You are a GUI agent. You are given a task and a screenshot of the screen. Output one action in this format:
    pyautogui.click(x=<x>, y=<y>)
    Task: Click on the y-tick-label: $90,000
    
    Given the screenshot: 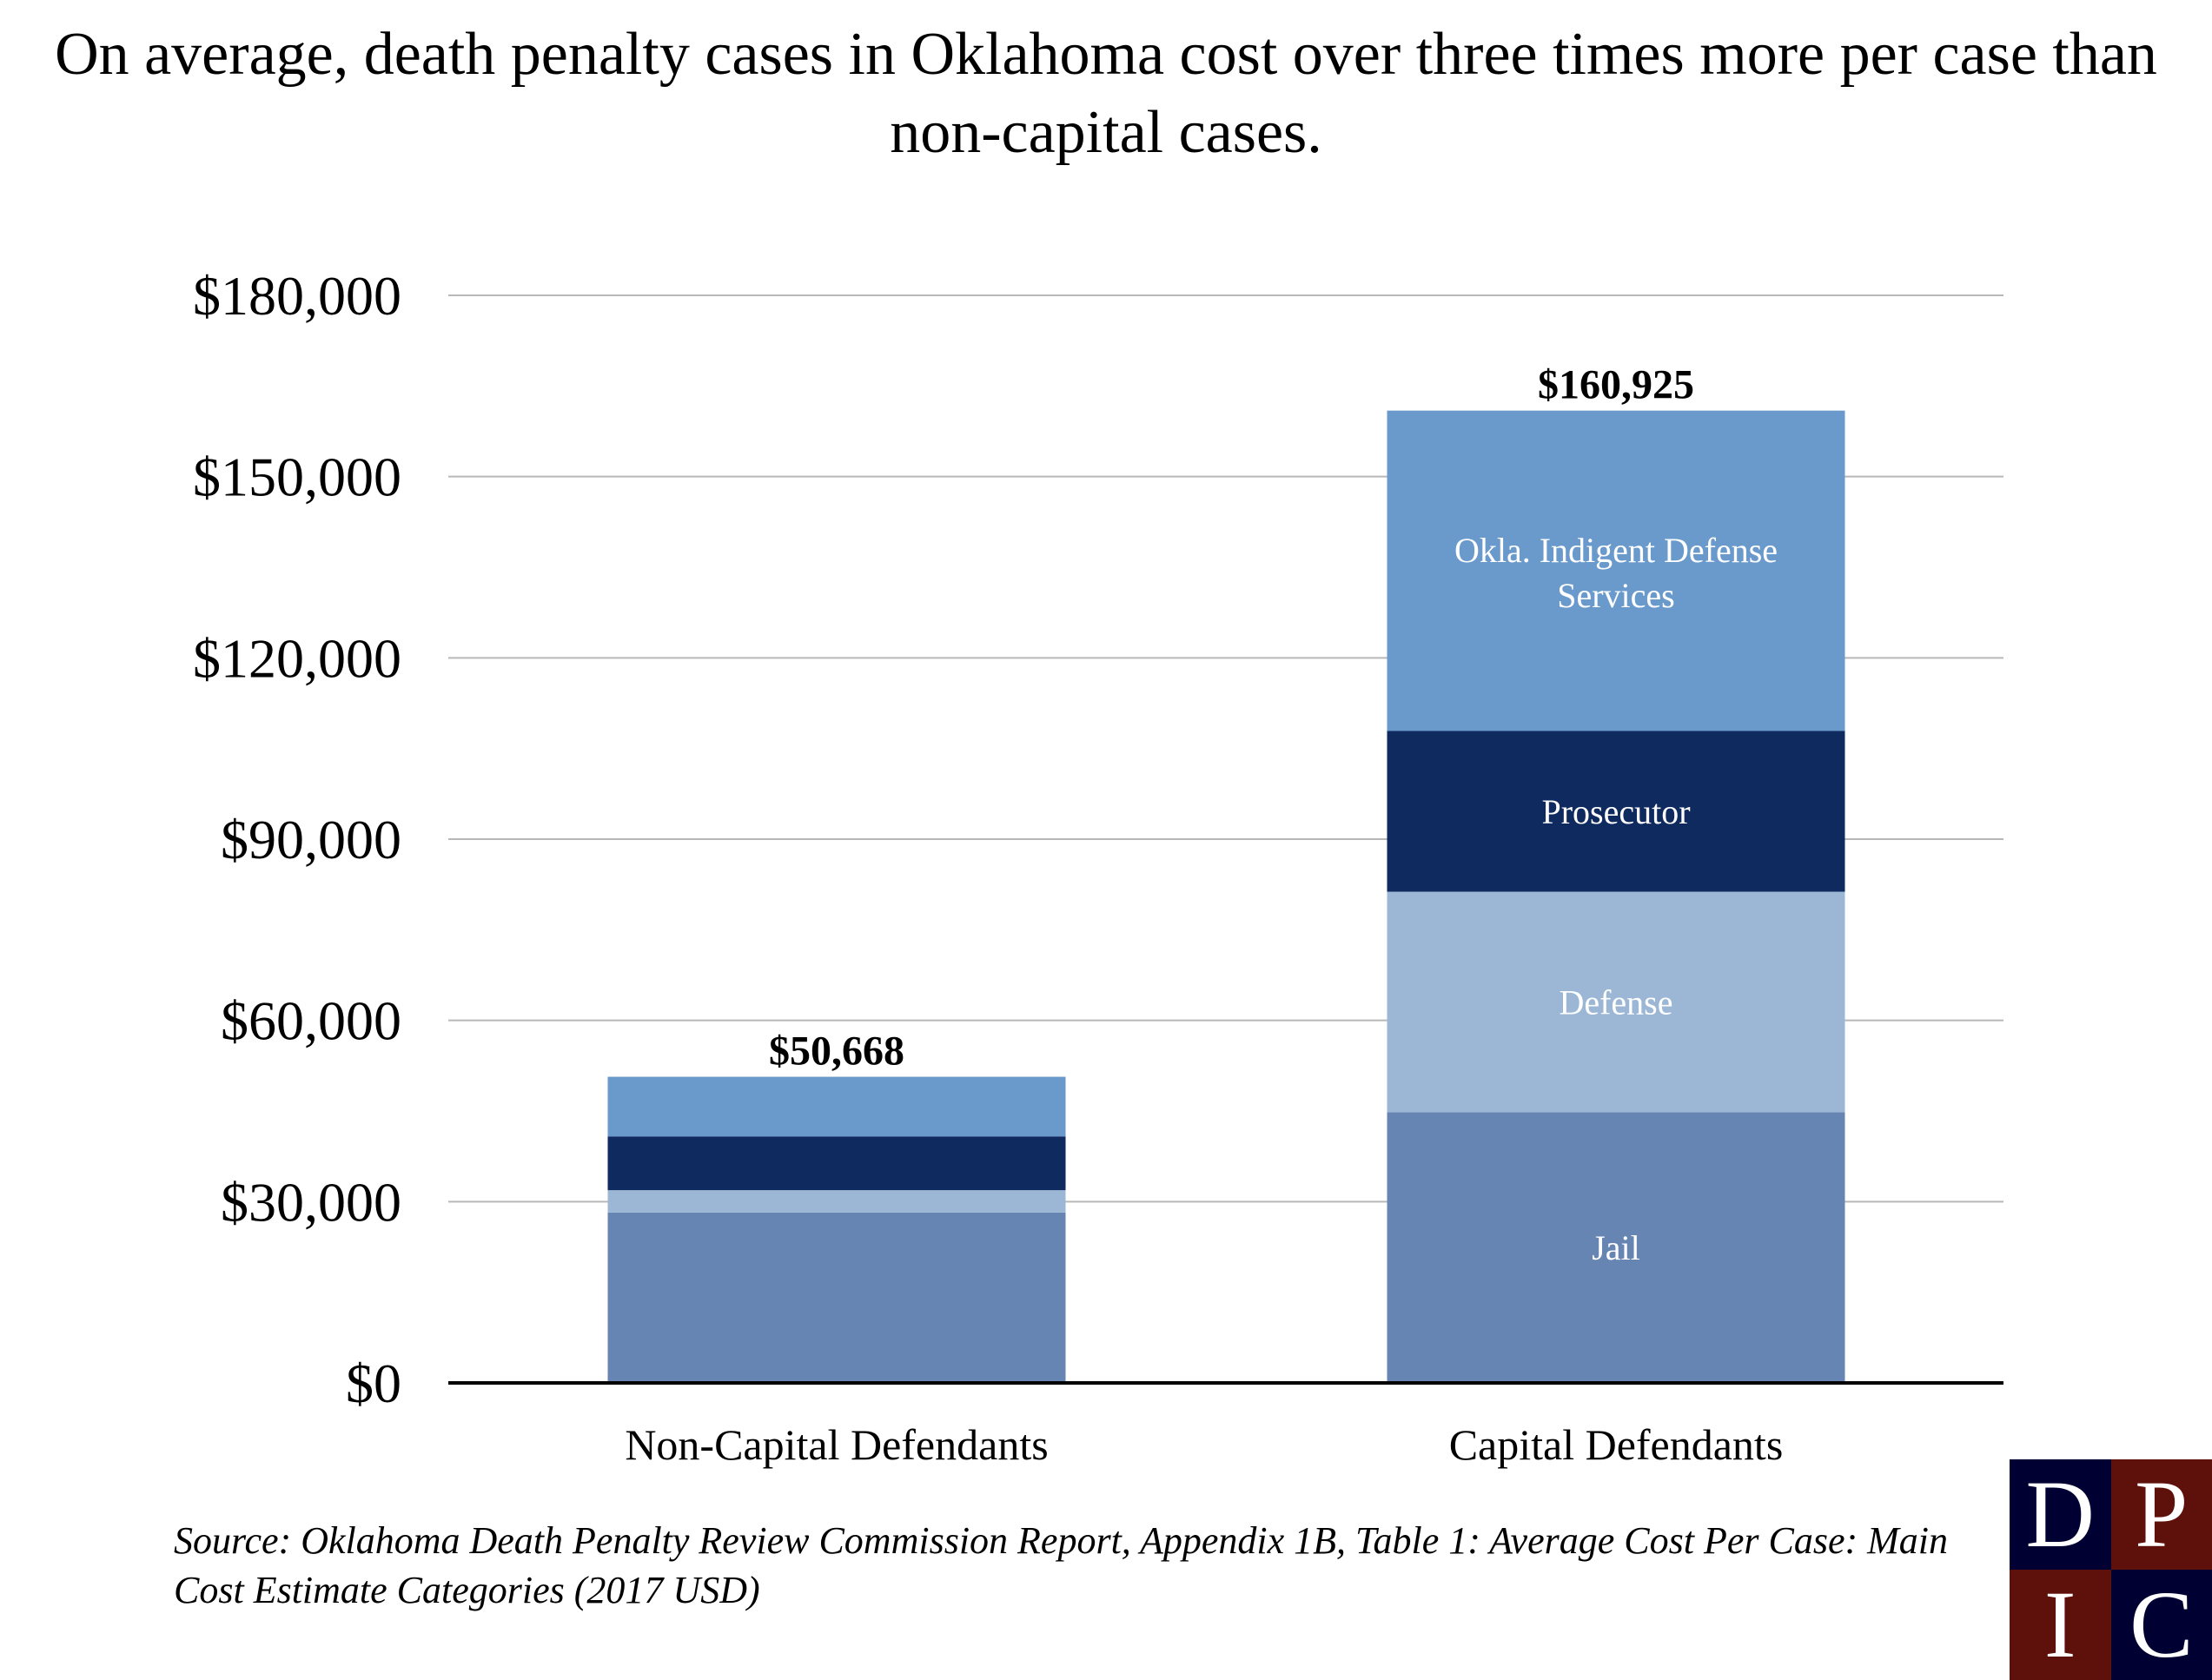 What is the action you would take?
    pyautogui.click(x=311, y=839)
    